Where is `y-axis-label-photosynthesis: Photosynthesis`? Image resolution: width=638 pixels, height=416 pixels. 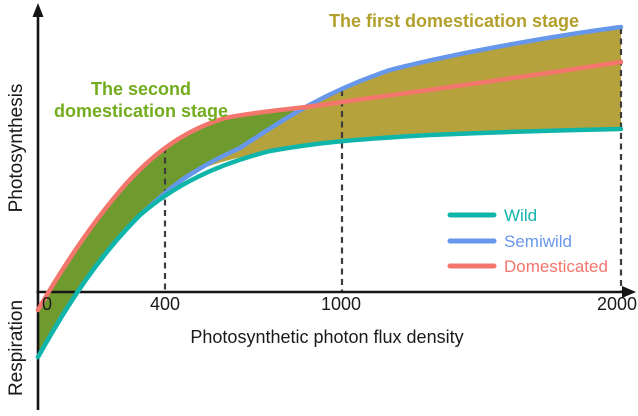
y-axis-label-photosynthesis: Photosynthesis is located at coordinates (16, 148).